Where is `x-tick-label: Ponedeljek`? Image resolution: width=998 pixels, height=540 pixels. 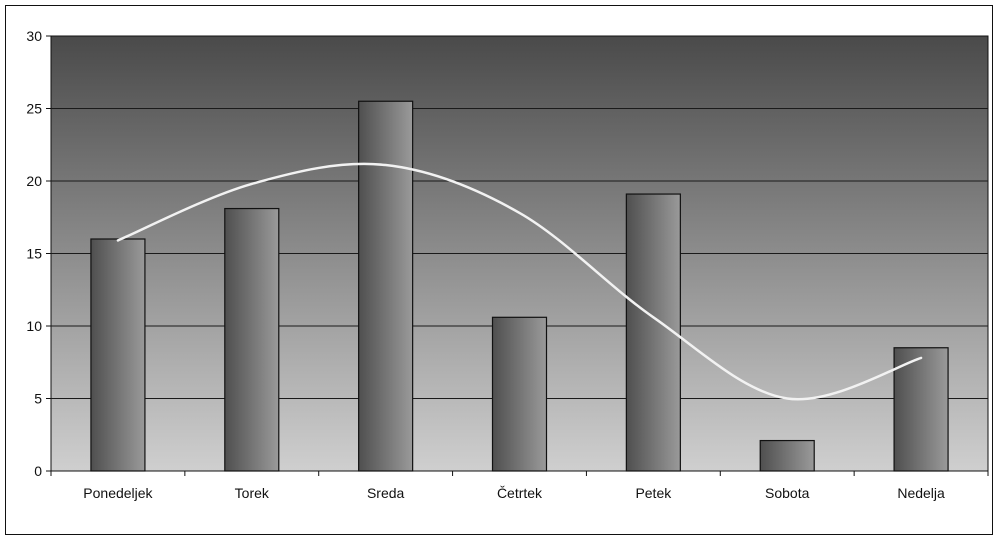 x-tick-label: Ponedeljek is located at coordinates (118, 493).